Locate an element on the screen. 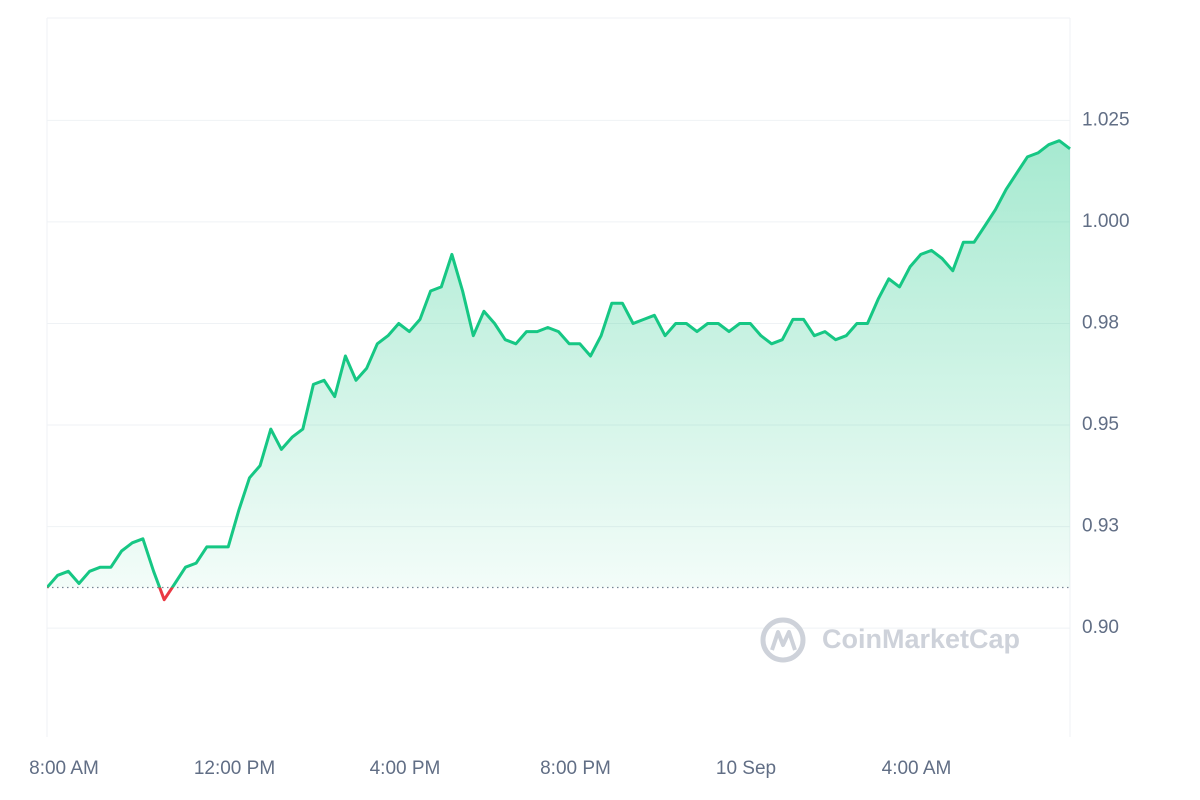 This screenshot has width=1200, height=800. y-tick-label: 1.000 is located at coordinates (1106, 221).